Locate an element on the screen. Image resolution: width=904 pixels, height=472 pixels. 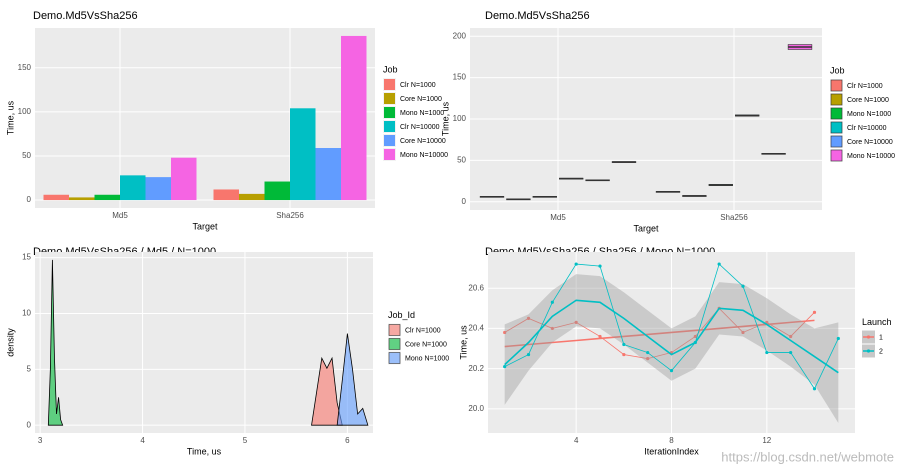
legend-label: Mono N=10000 is located at coordinates (871, 156).